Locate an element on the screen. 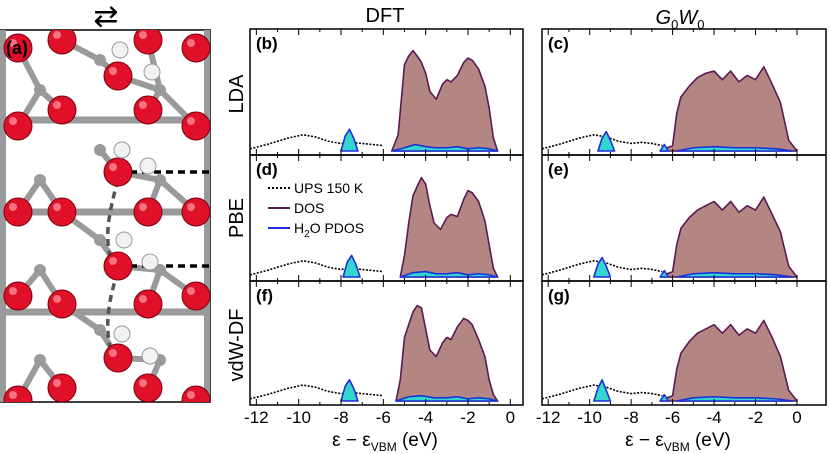  panel-label: (g) is located at coordinates (559, 295).